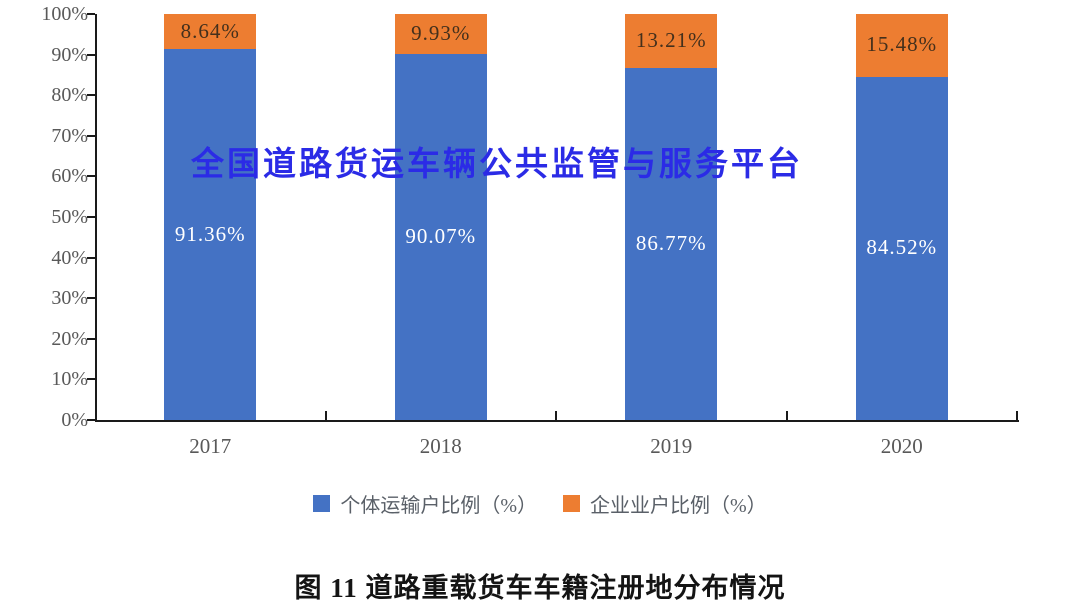 The height and width of the screenshot is (613, 1080). What do you see at coordinates (210, 446) in the screenshot?
I see `x-category-label: 2017` at bounding box center [210, 446].